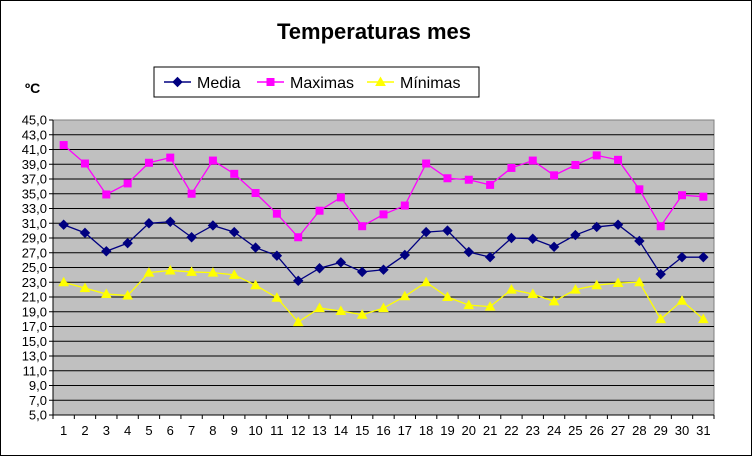 The width and height of the screenshot is (752, 456). What do you see at coordinates (34, 252) in the screenshot?
I see `y-tick-label: 27,0` at bounding box center [34, 252].